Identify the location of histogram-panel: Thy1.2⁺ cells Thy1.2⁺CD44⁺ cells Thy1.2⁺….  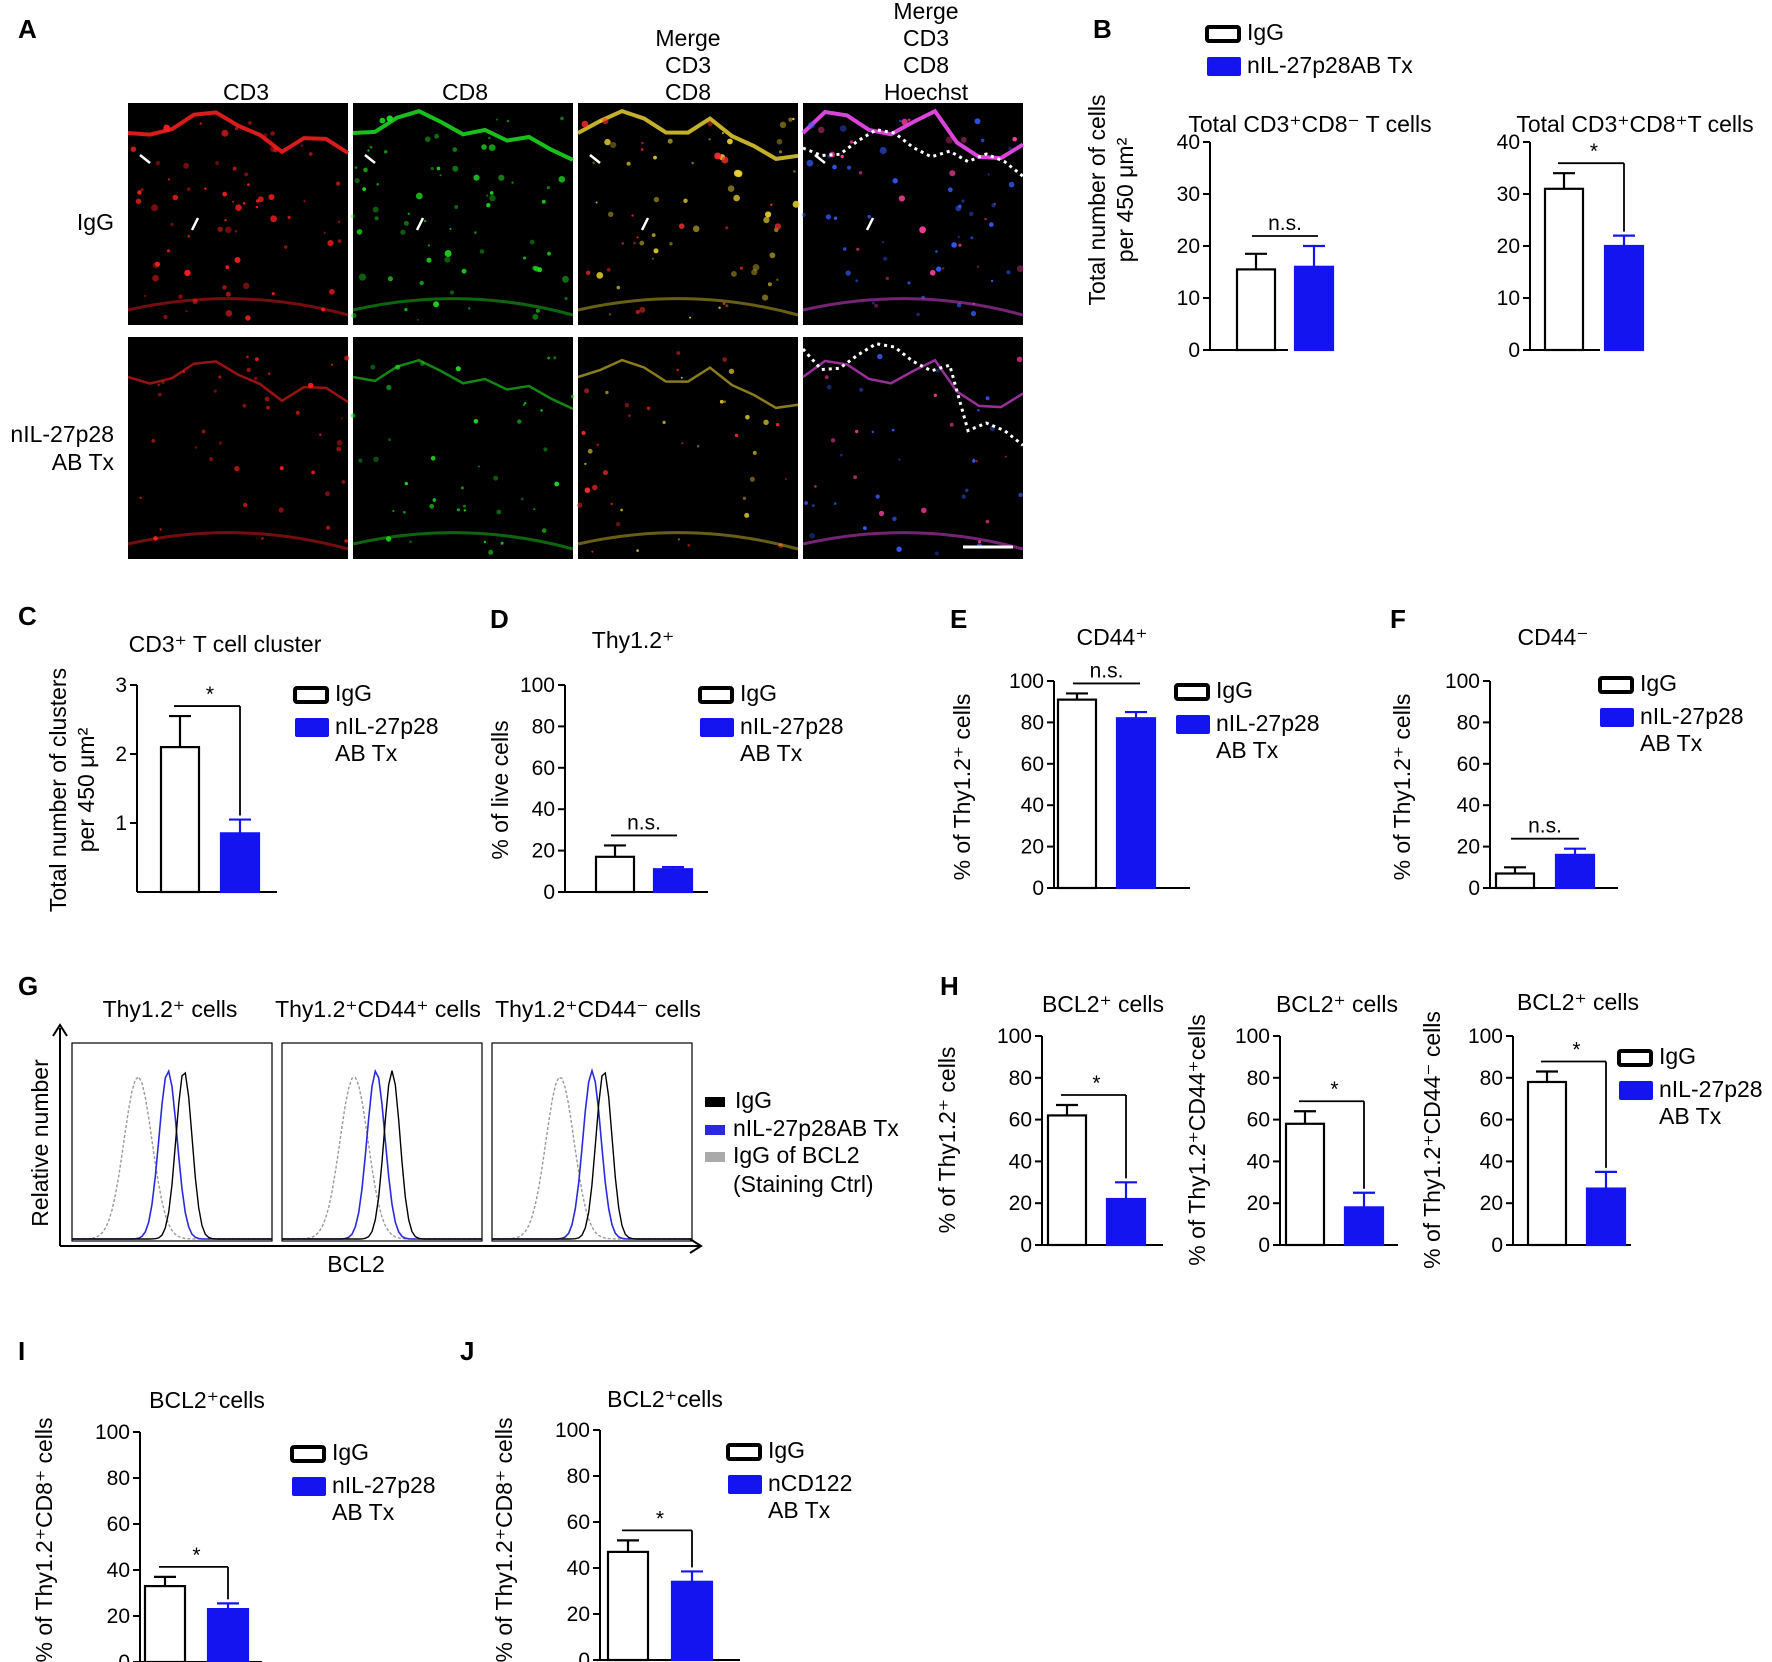
(463, 1136).